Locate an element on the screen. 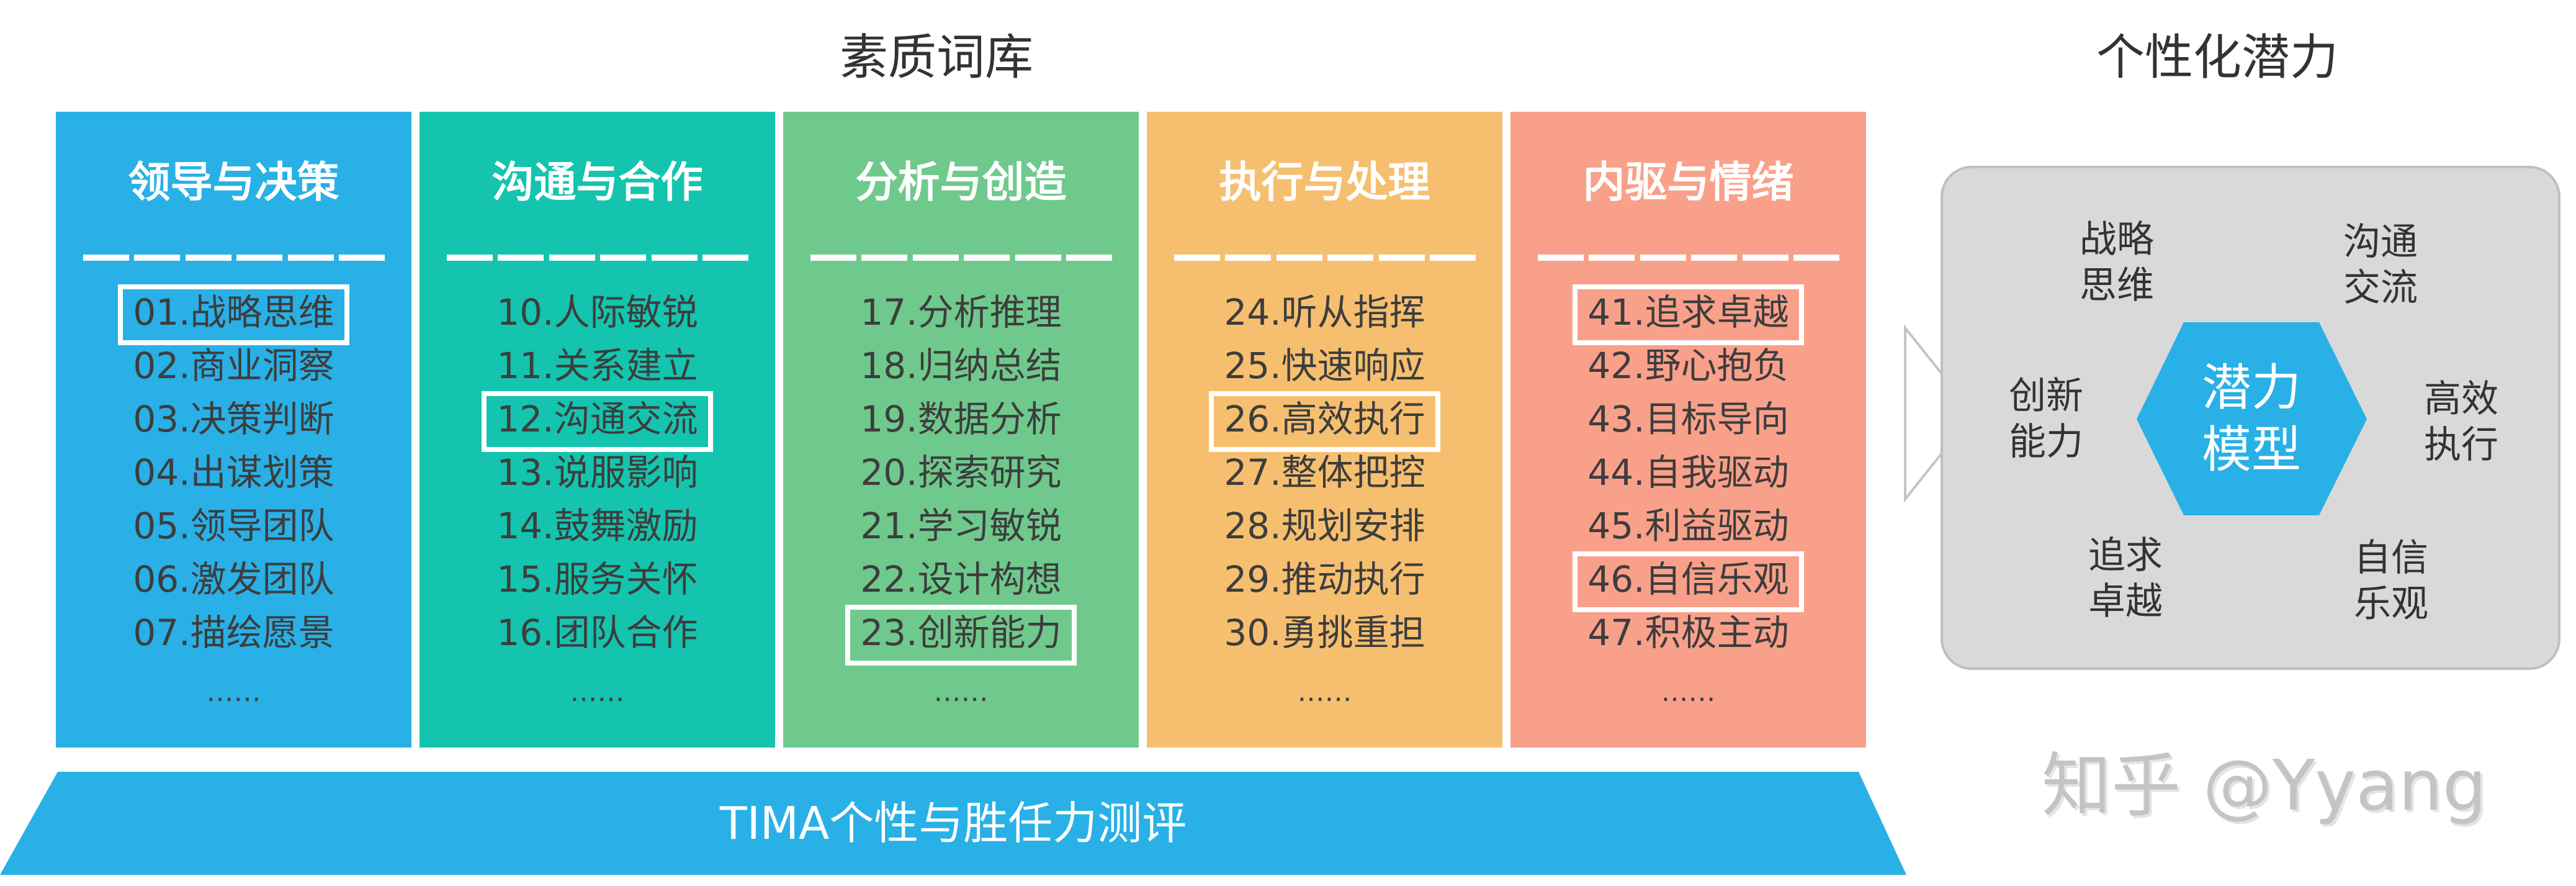  list-item: 02.商业洞察 is located at coordinates (233, 365).